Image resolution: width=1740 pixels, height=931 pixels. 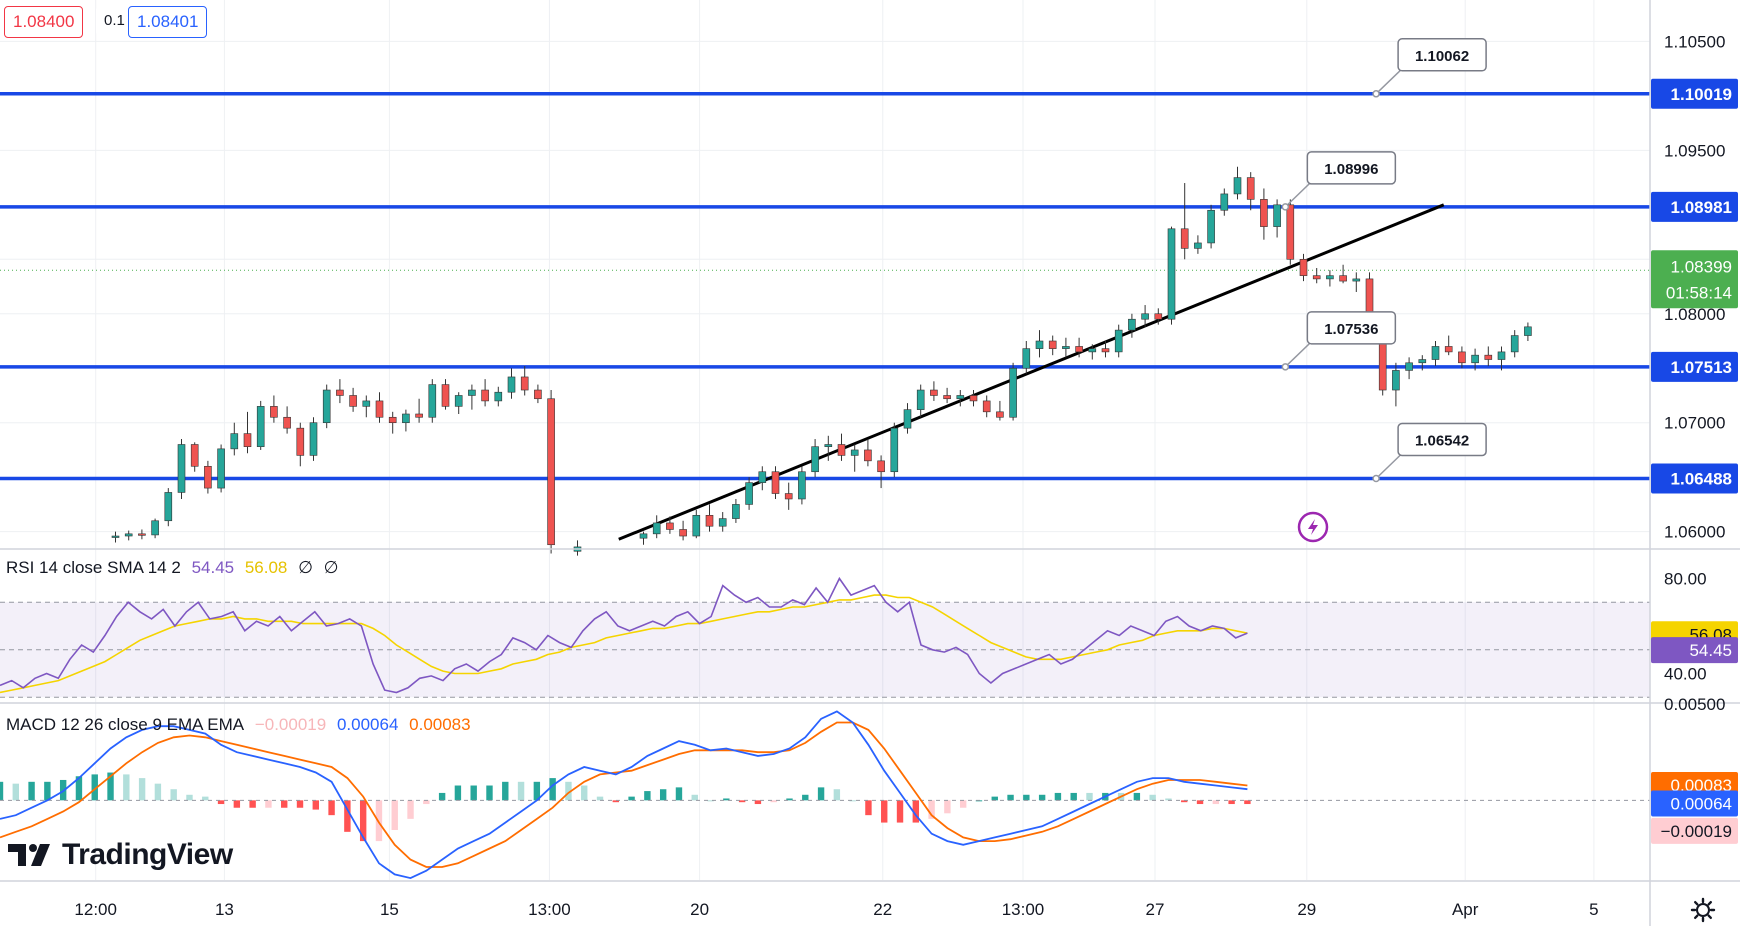 What do you see at coordinates (1694, 532) in the screenshot?
I see `price-tick-label: 1.06000` at bounding box center [1694, 532].